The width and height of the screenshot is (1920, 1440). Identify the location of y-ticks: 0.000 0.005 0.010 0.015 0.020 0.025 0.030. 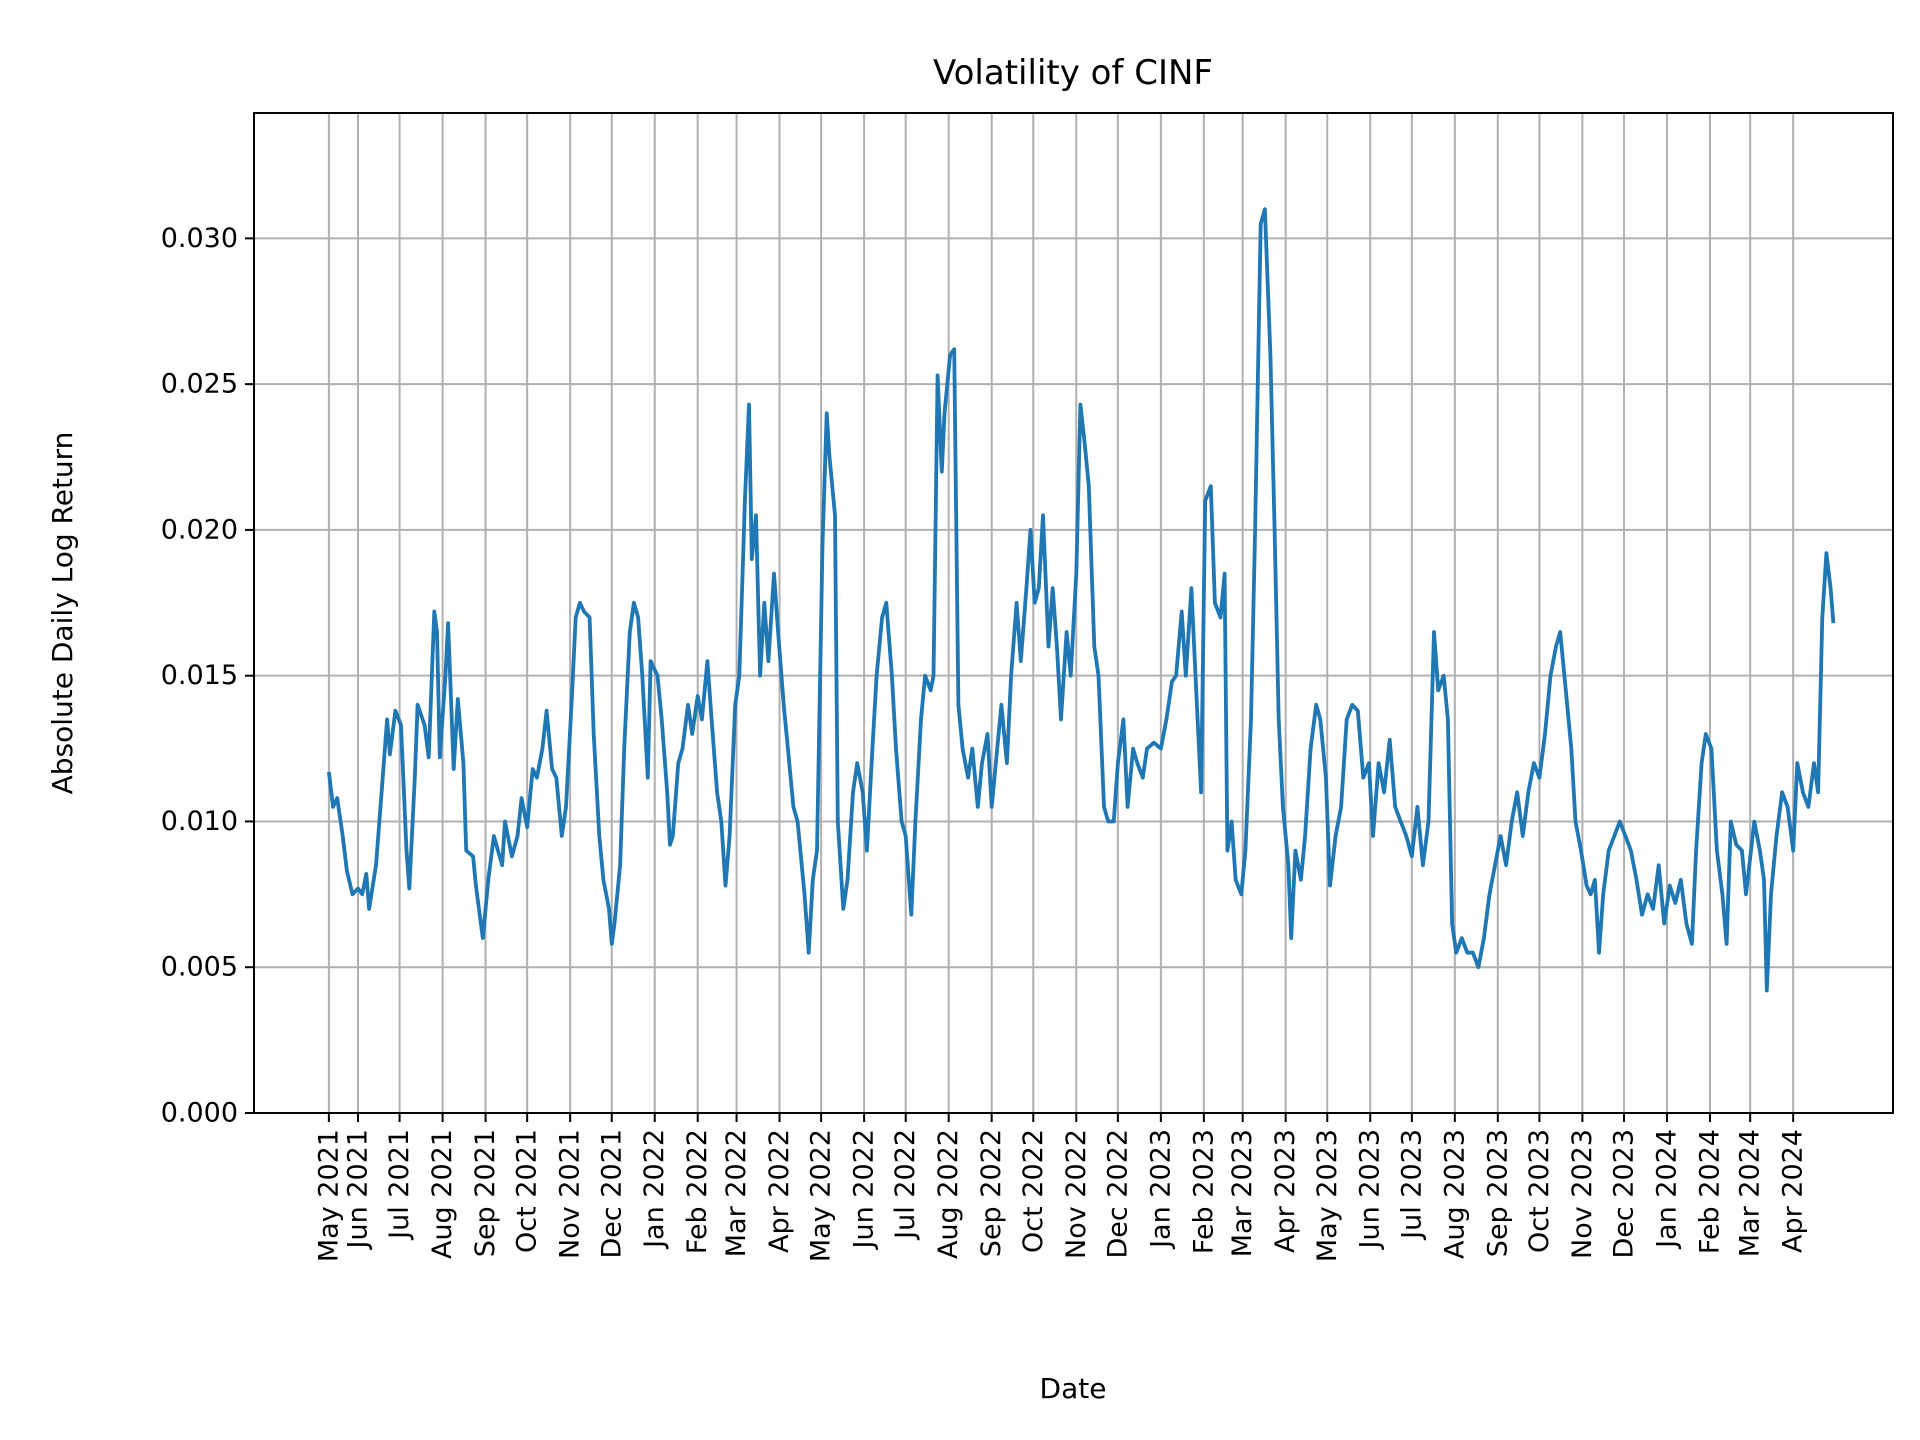
(207, 676).